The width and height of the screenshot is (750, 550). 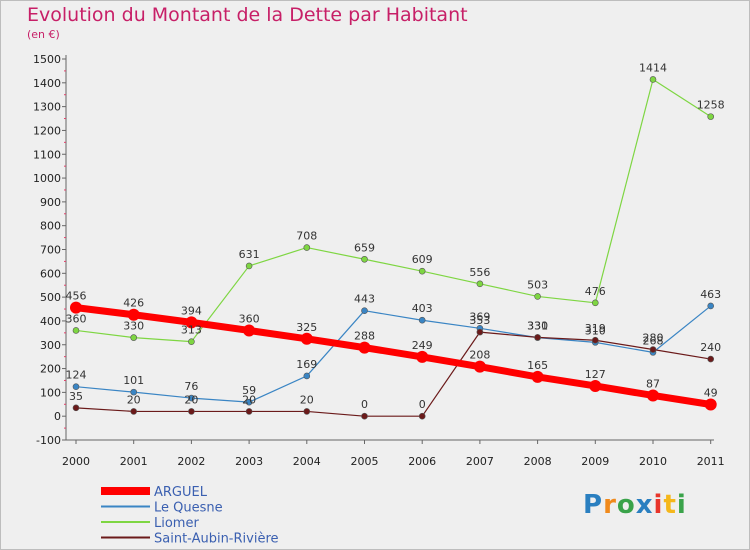 I want to click on x-tick-label: 2008, so click(x=538, y=461).